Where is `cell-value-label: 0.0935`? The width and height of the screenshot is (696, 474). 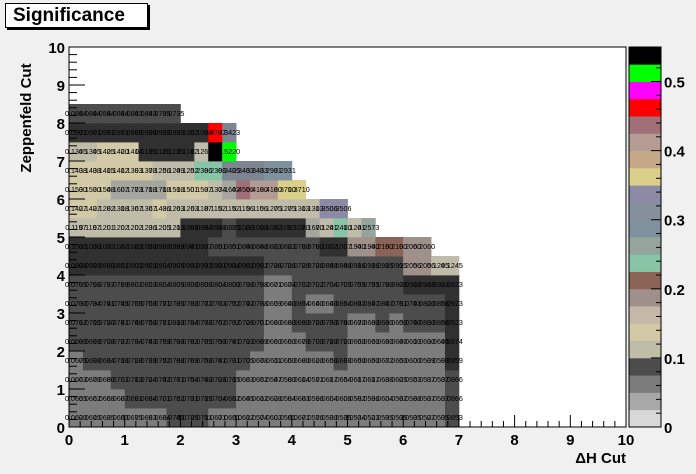
cell-value-label: 0.0935 is located at coordinates (173, 132).